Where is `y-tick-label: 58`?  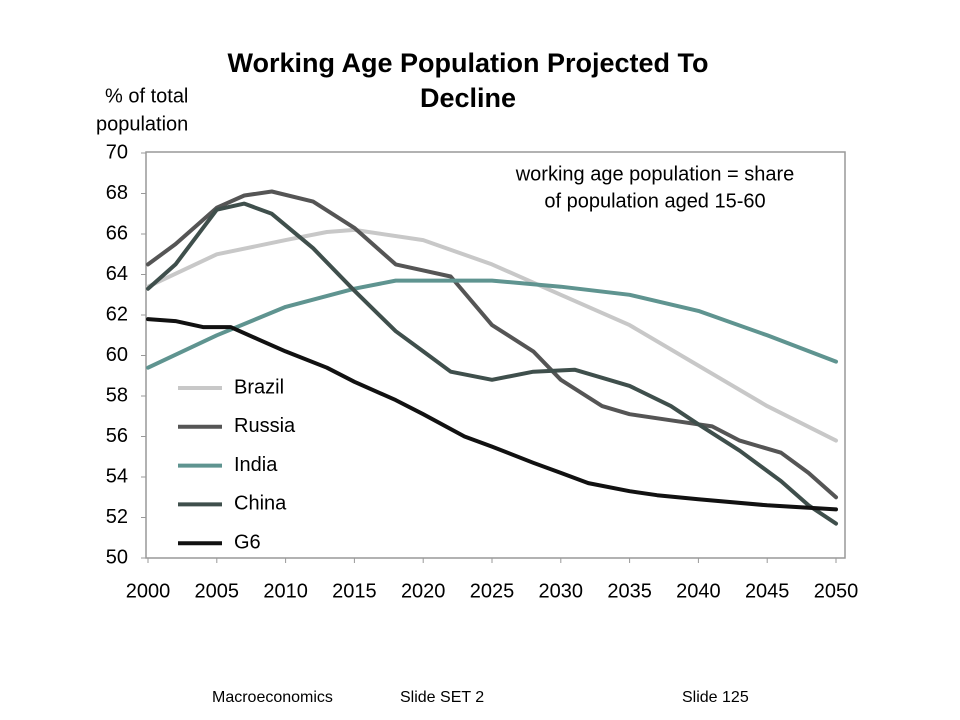
y-tick-label: 58 is located at coordinates (117, 395).